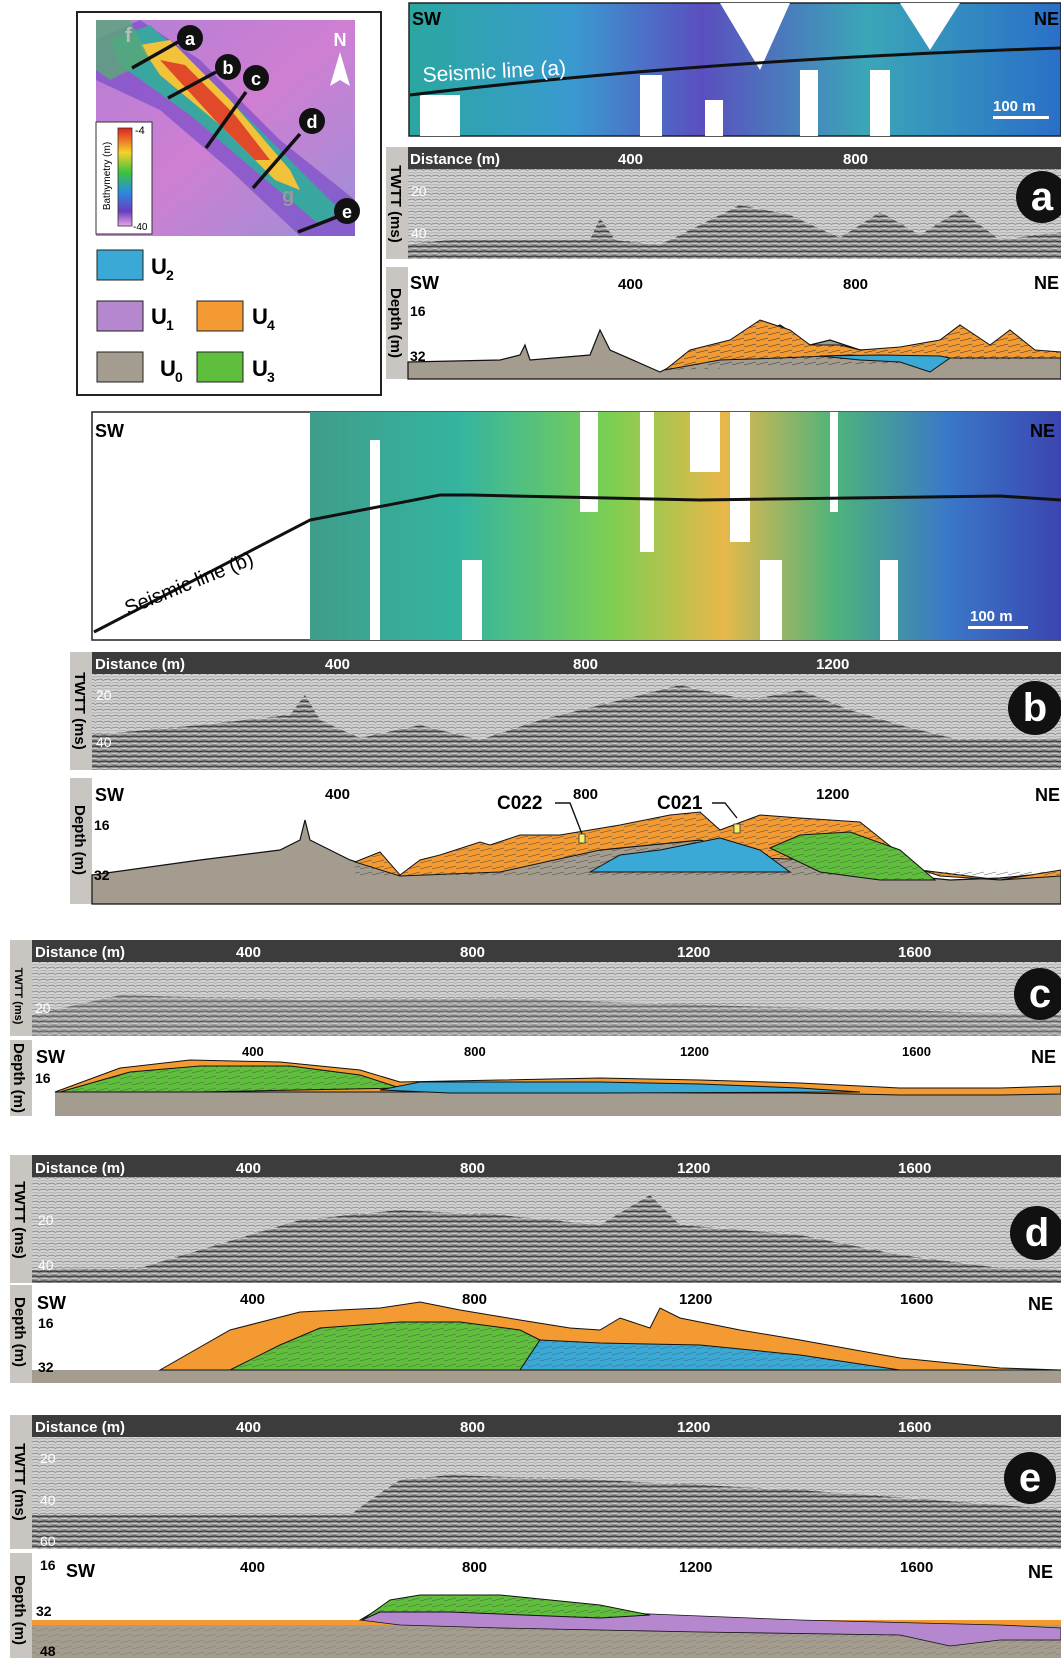  Describe the element at coordinates (337, 794) in the screenshot. I see `depth-dist-b-400: 400` at that location.